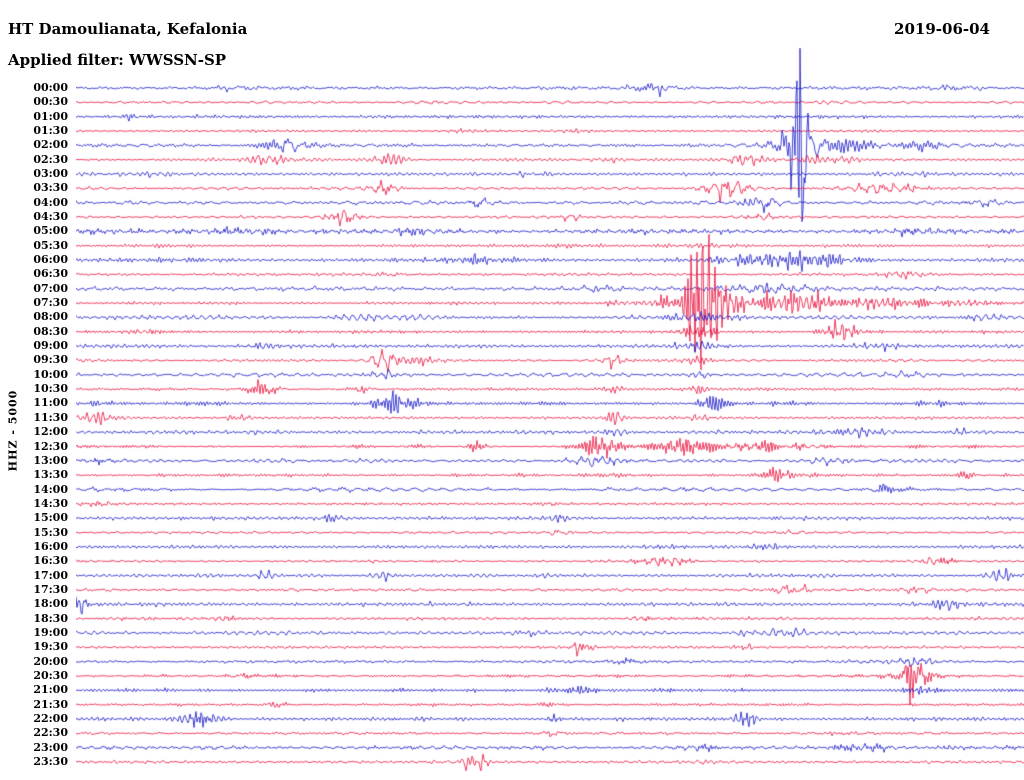 This screenshot has width=1024, height=780. What do you see at coordinates (50, 303) in the screenshot?
I see `time-label: 07:30` at bounding box center [50, 303].